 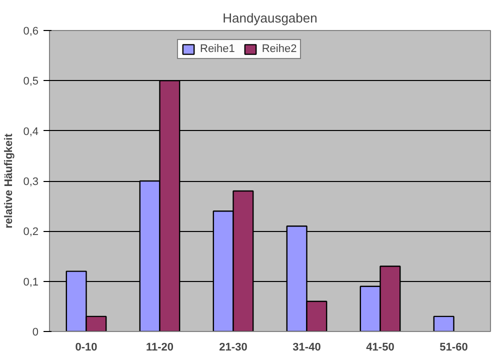 I want to click on y-tick-label: 0, so click(x=35, y=332).